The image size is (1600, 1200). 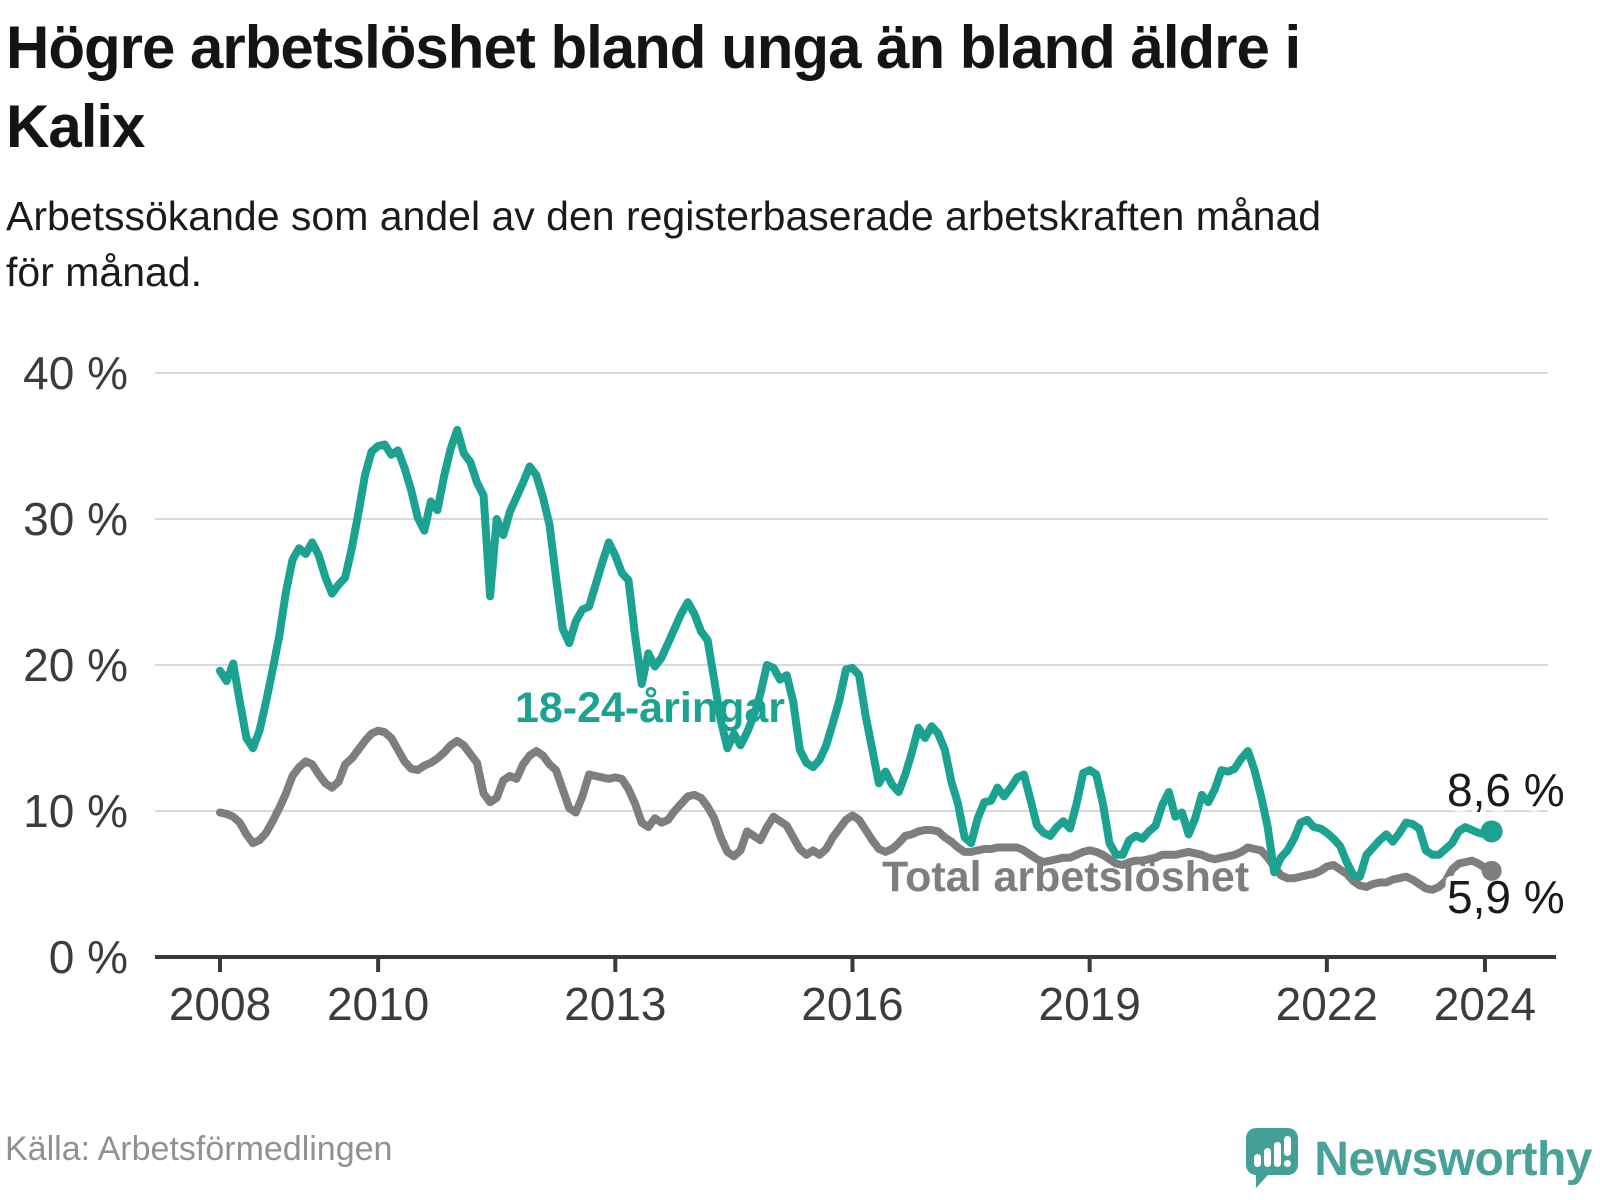 I want to click on exclamation-stem-icon, so click(x=1288, y=1146).